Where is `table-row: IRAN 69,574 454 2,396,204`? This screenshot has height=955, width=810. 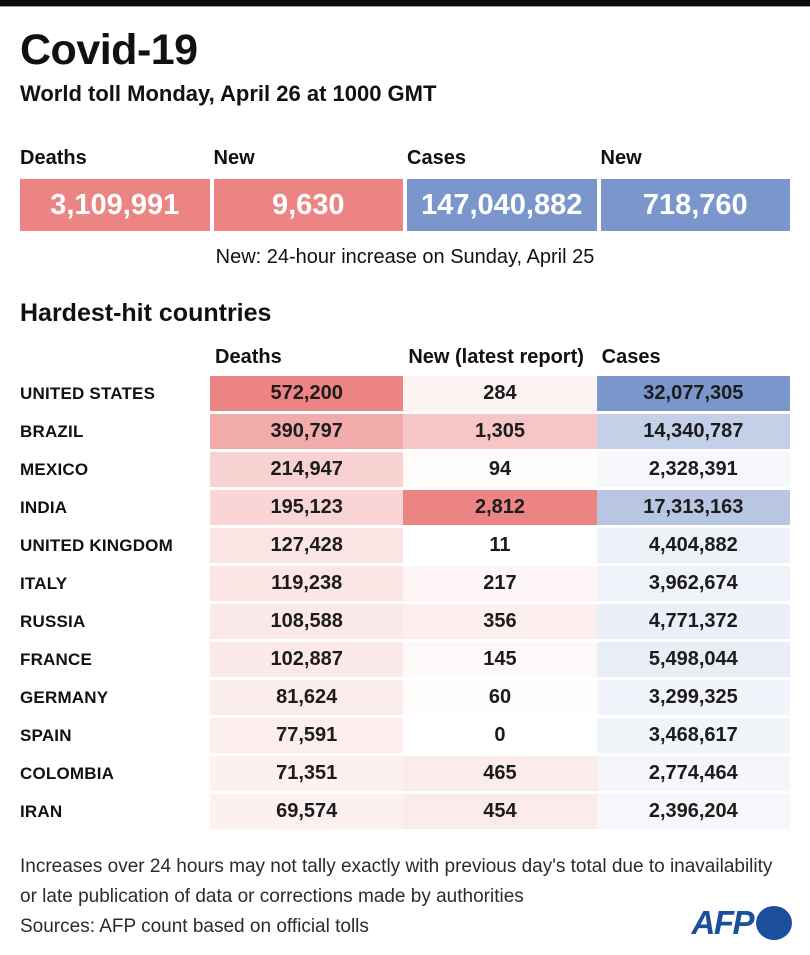 table-row: IRAN 69,574 454 2,396,204 is located at coordinates (405, 812).